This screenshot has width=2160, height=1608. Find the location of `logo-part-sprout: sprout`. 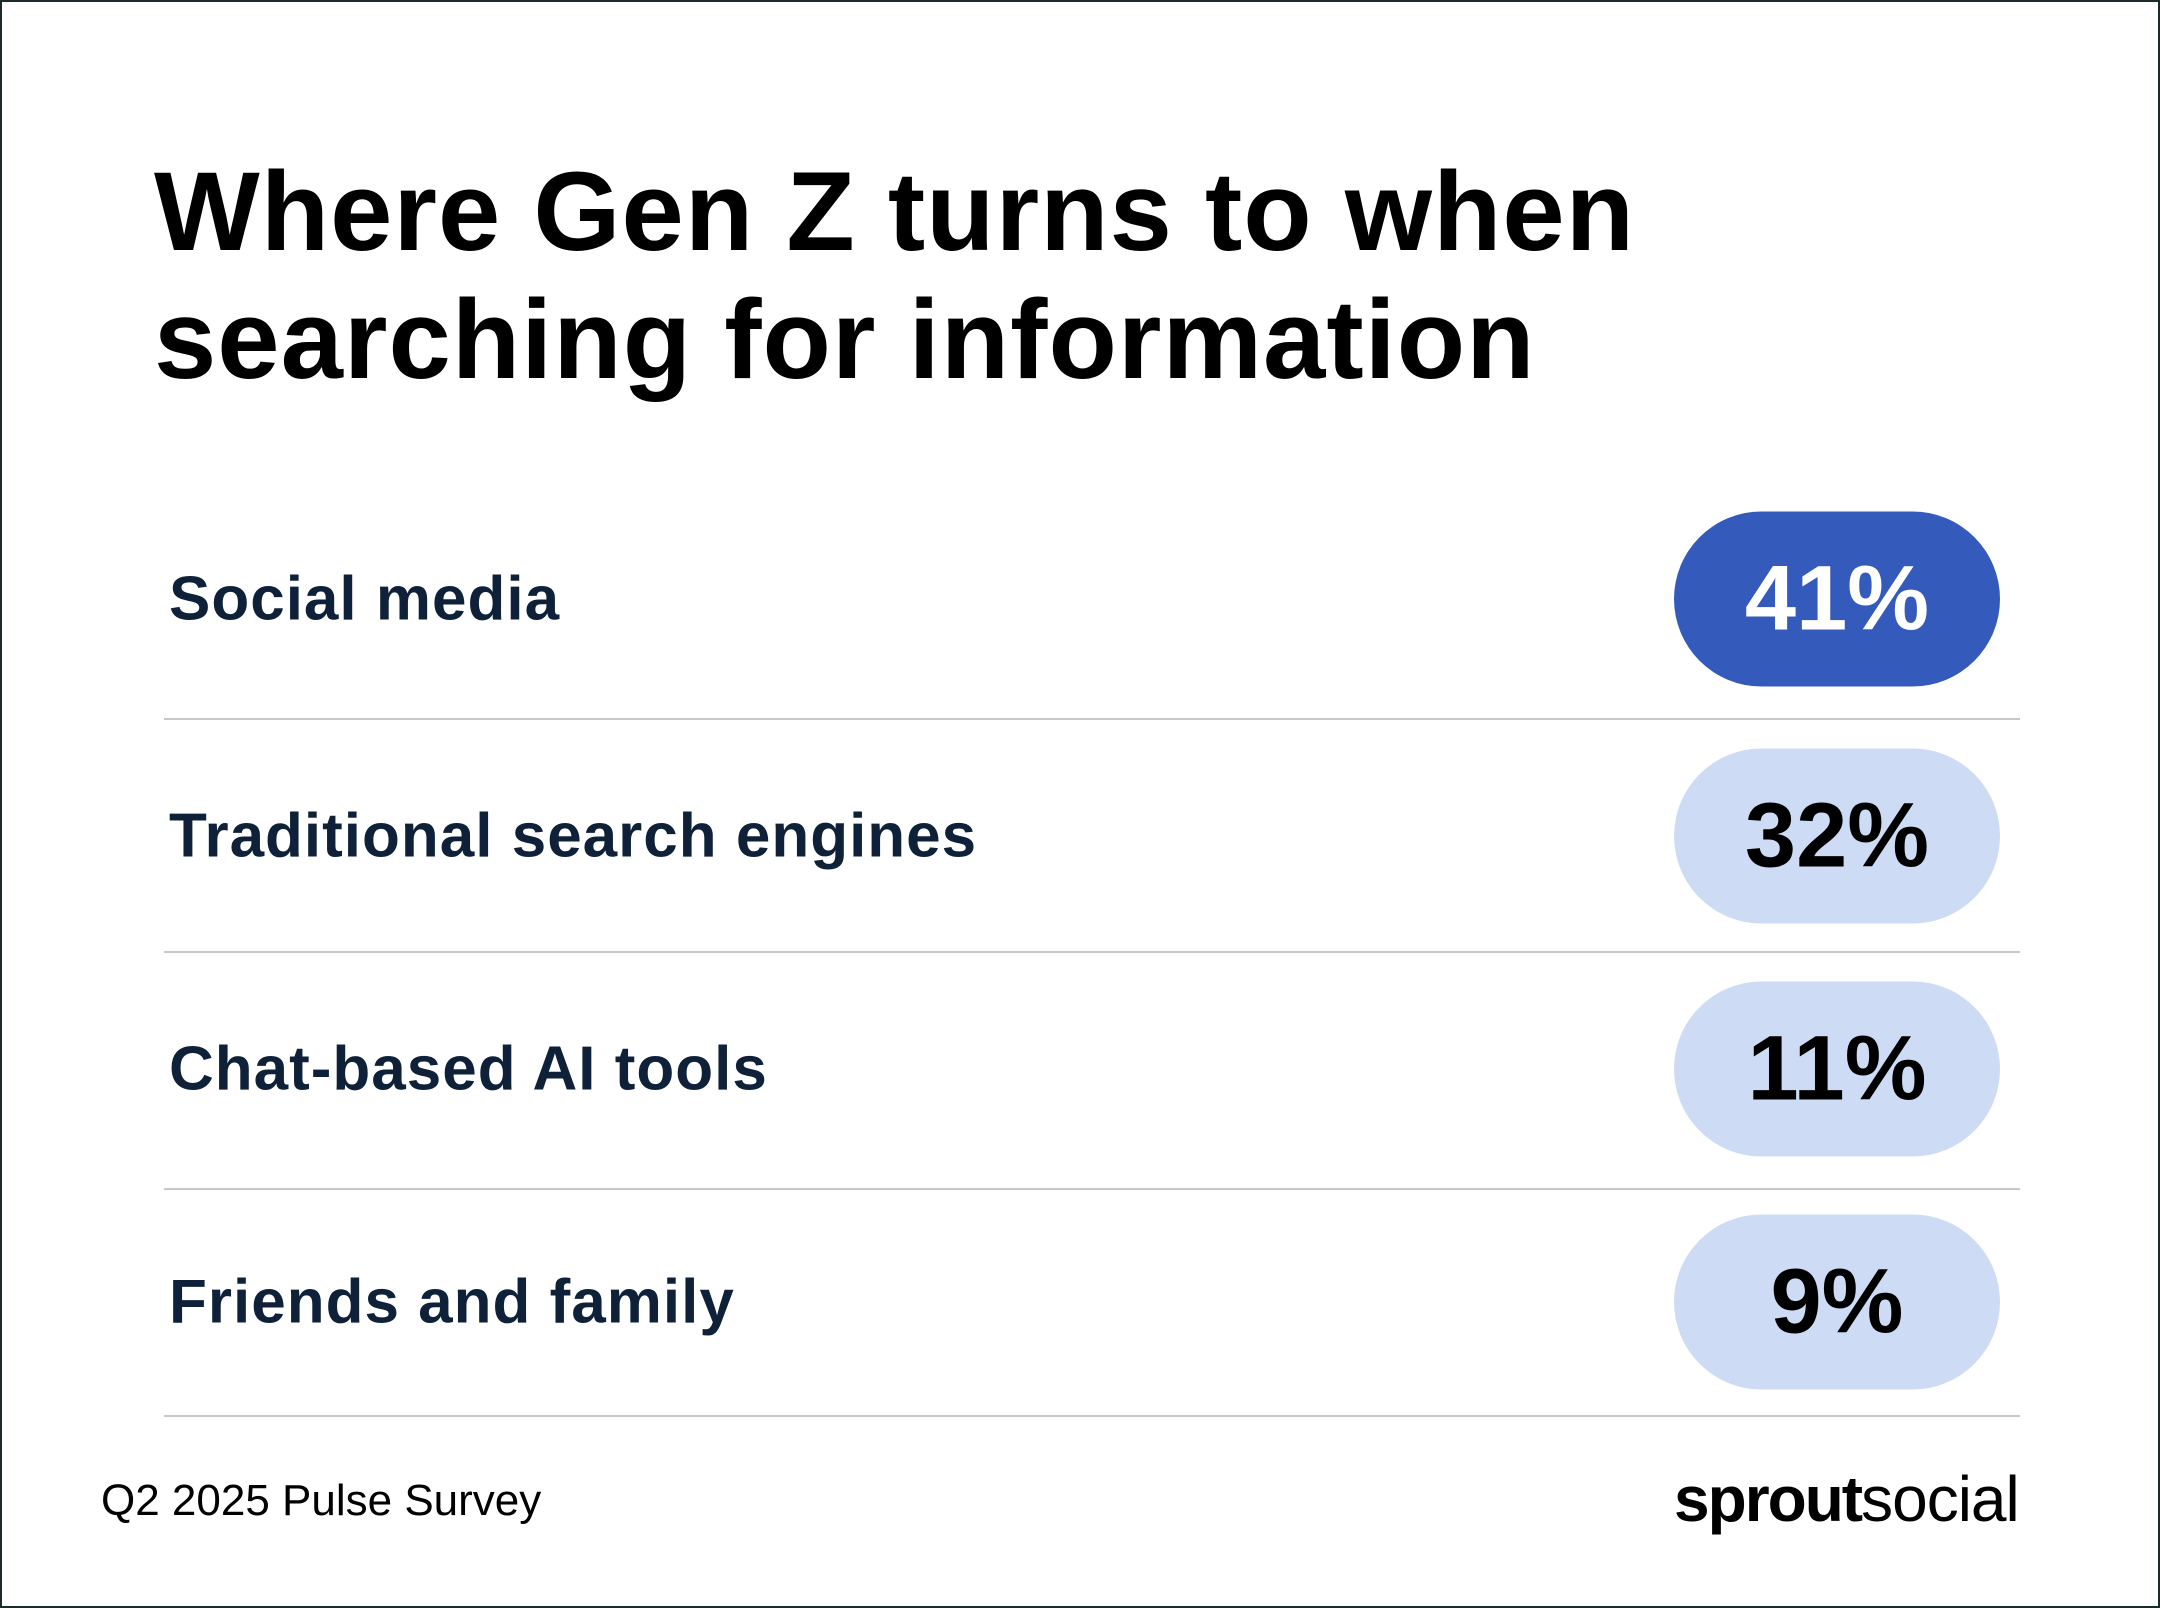

logo-part-sprout: sprout is located at coordinates (1768, 1499).